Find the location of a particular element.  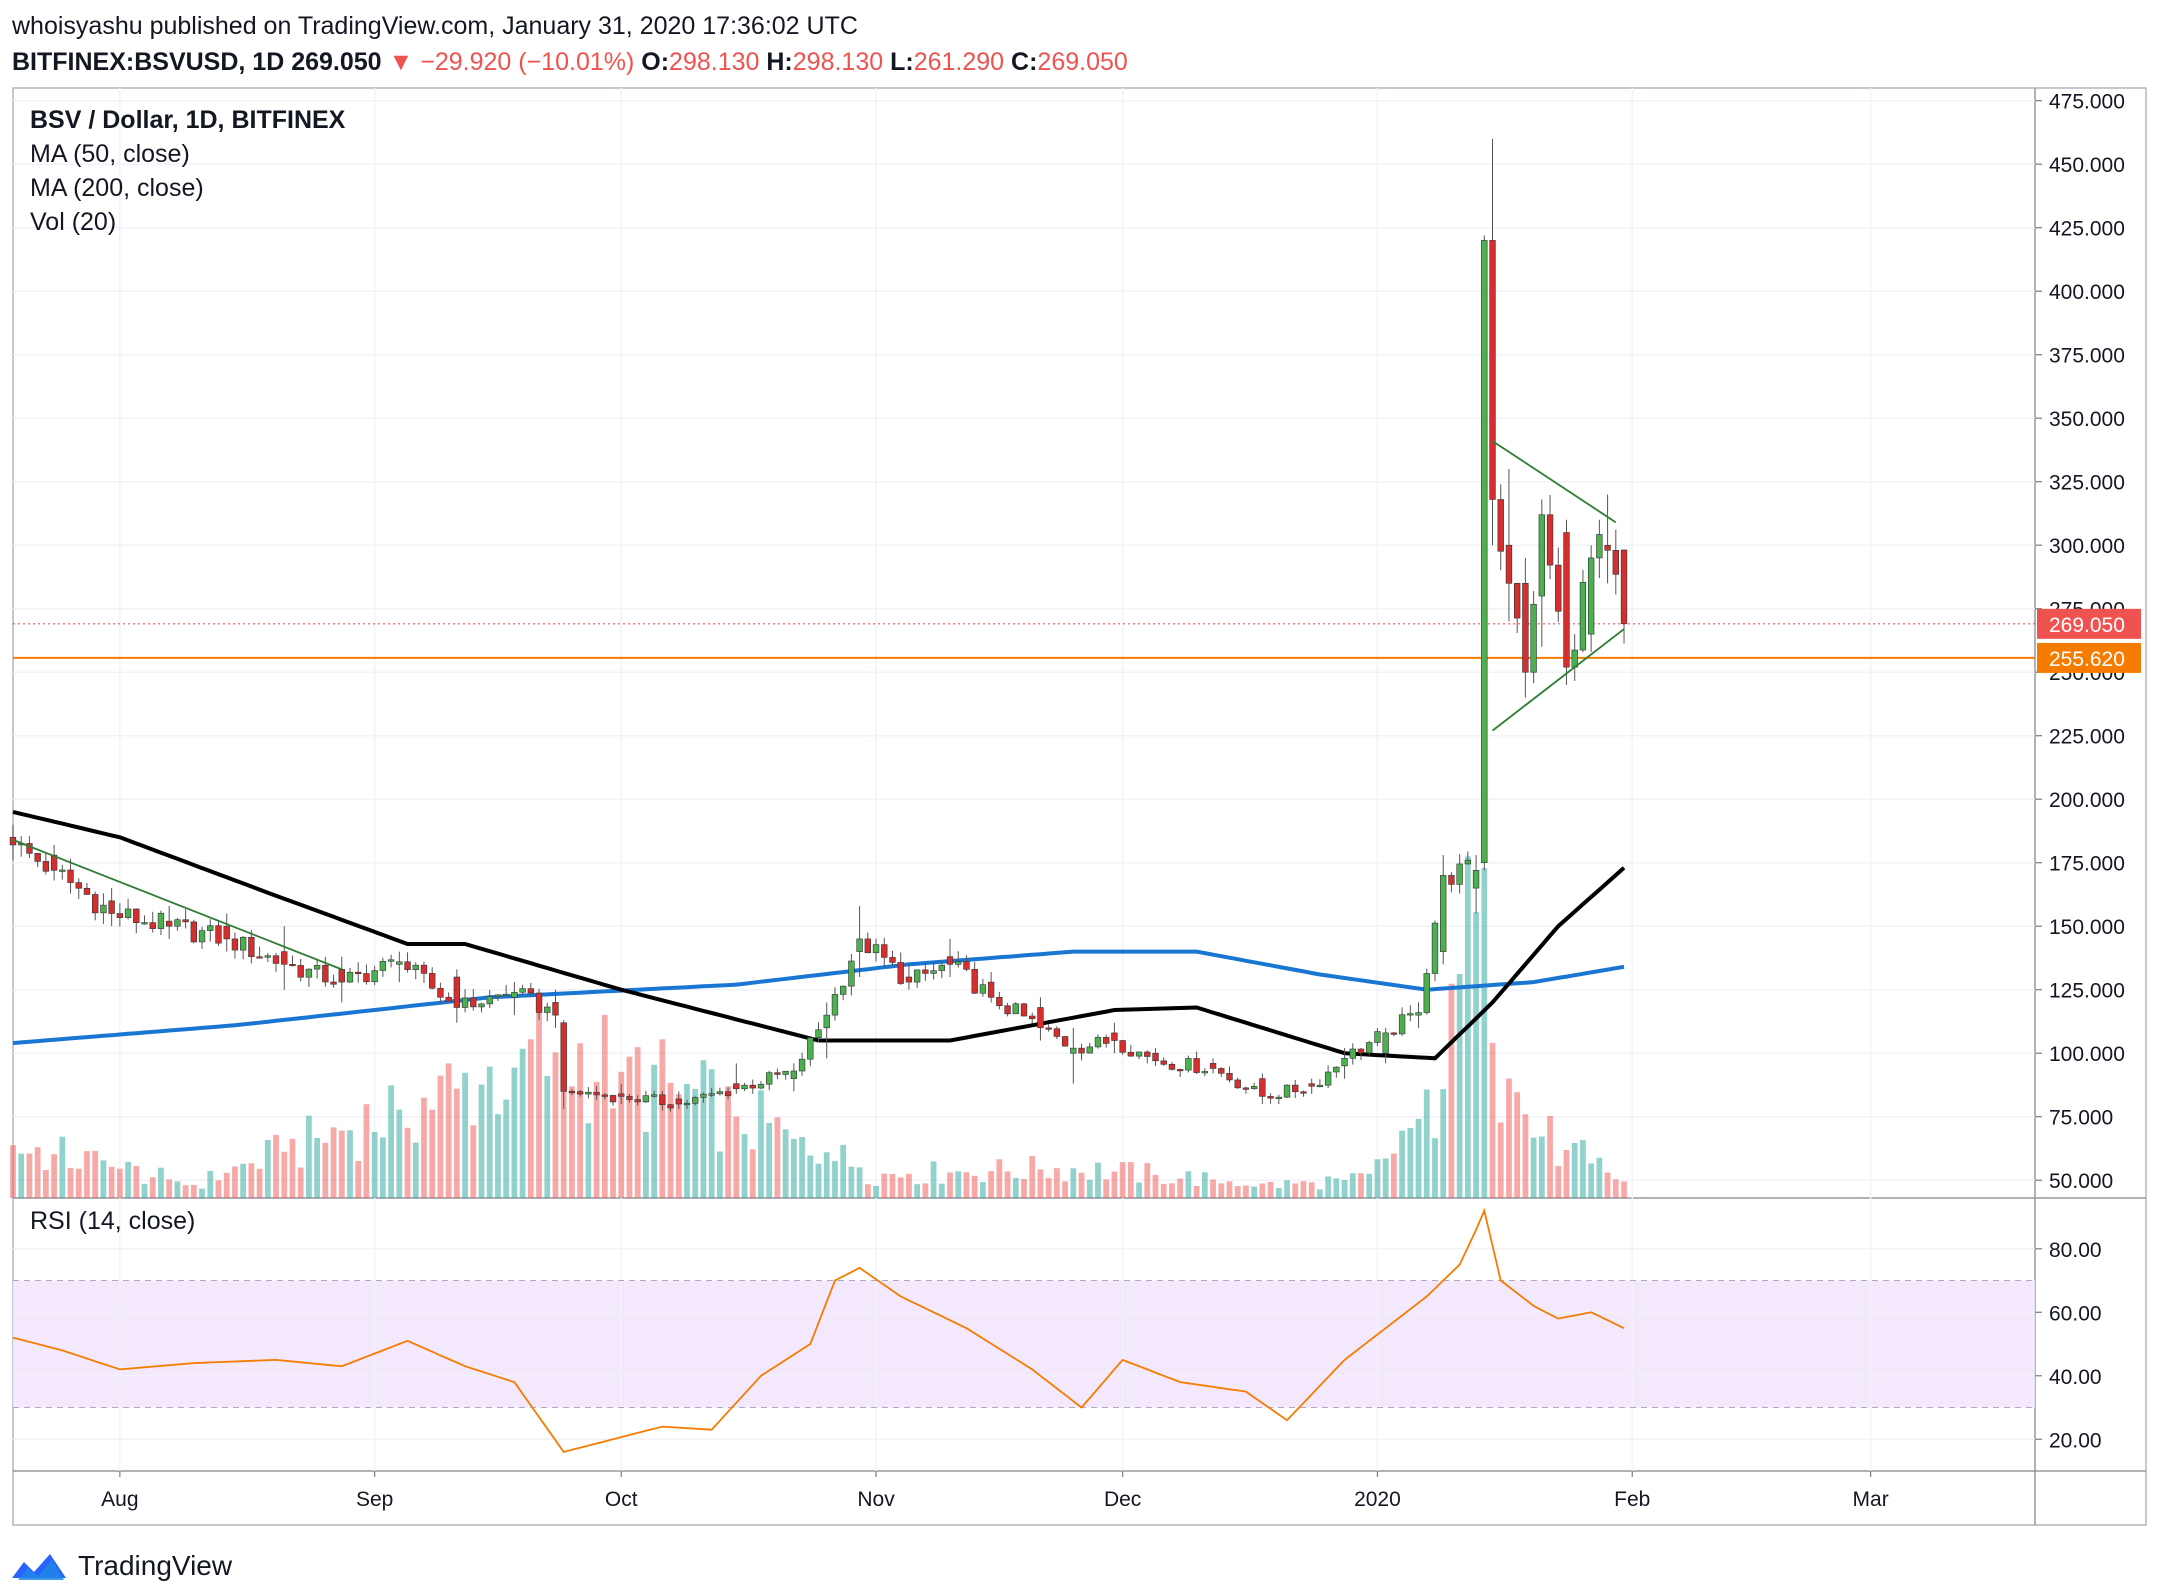

ma200-path is located at coordinates (818, 997).